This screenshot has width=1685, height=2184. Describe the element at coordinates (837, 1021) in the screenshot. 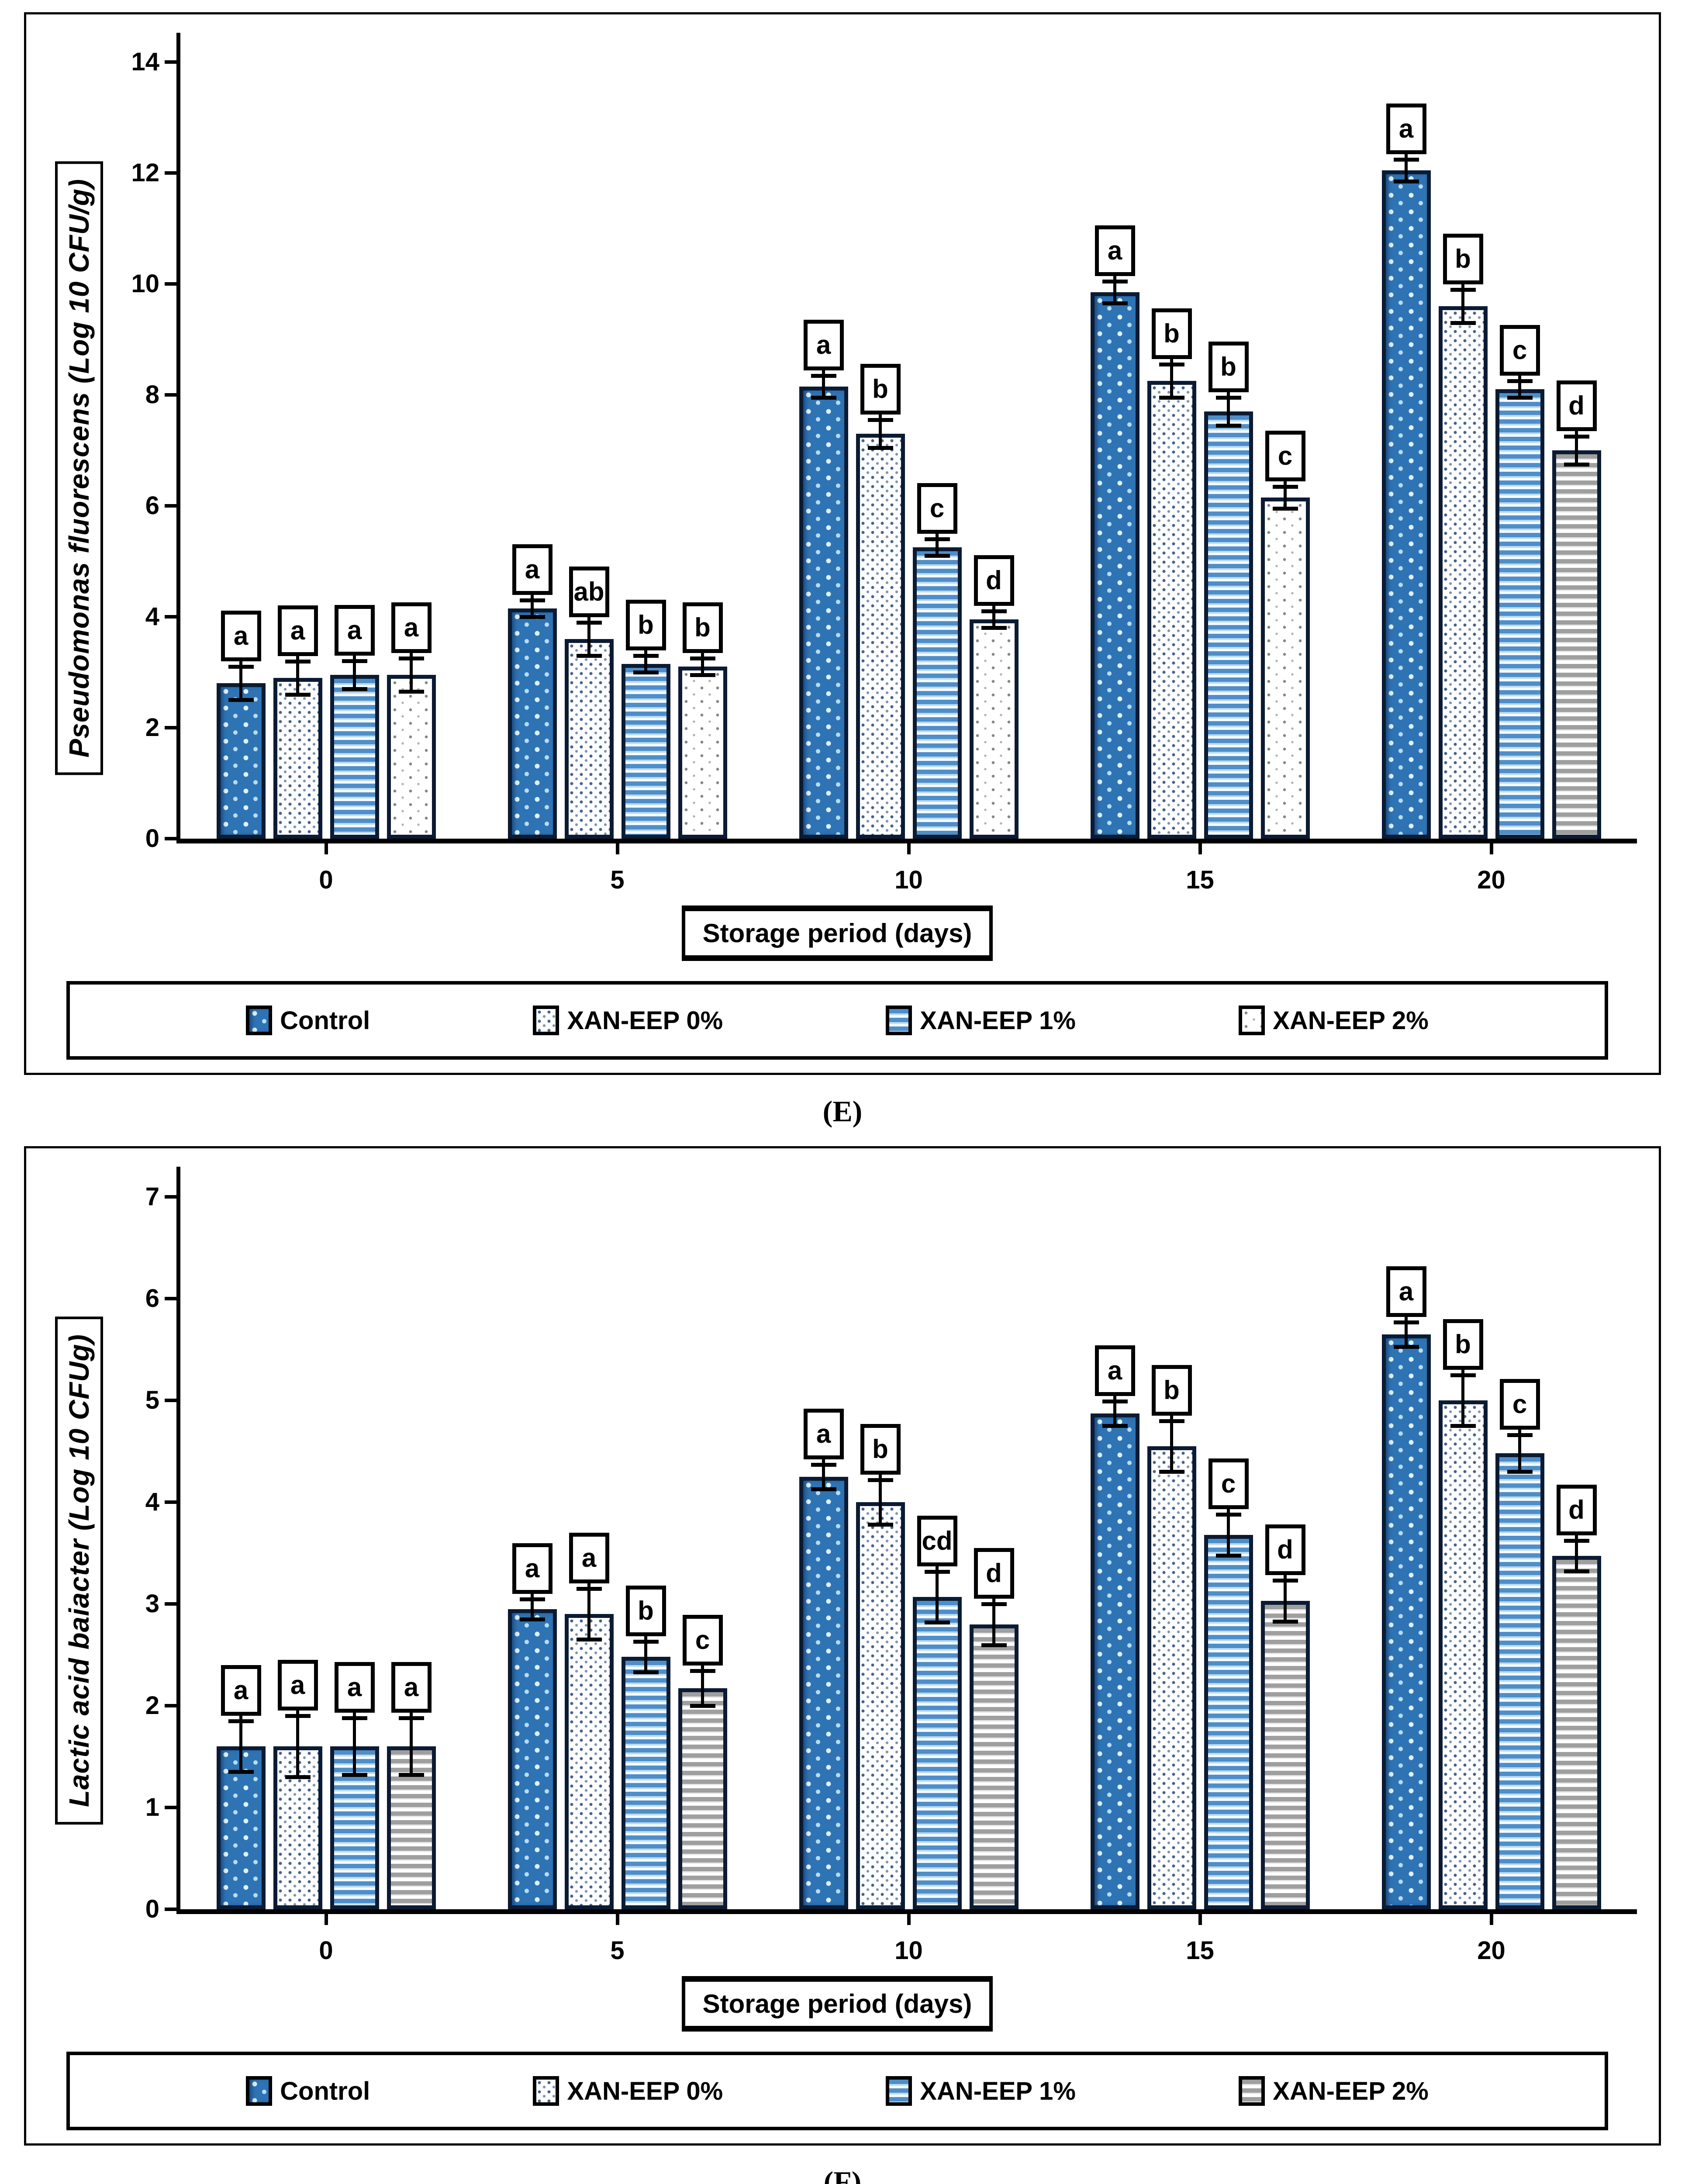

I see `legend: Control XAN-EEP 0% XAN-EEP 1% XAN-EEP 2%` at that location.